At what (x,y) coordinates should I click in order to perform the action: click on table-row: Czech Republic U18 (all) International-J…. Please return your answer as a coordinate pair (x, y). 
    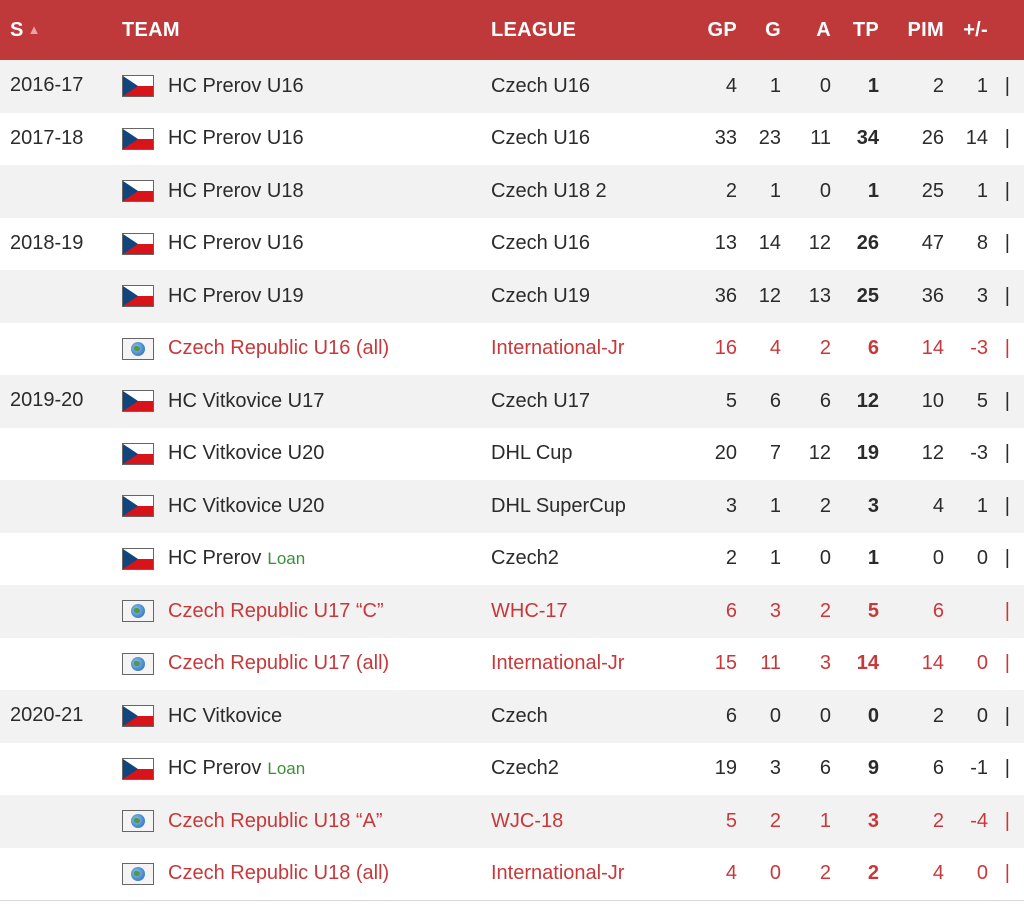
    Looking at the image, I should click on (512, 873).